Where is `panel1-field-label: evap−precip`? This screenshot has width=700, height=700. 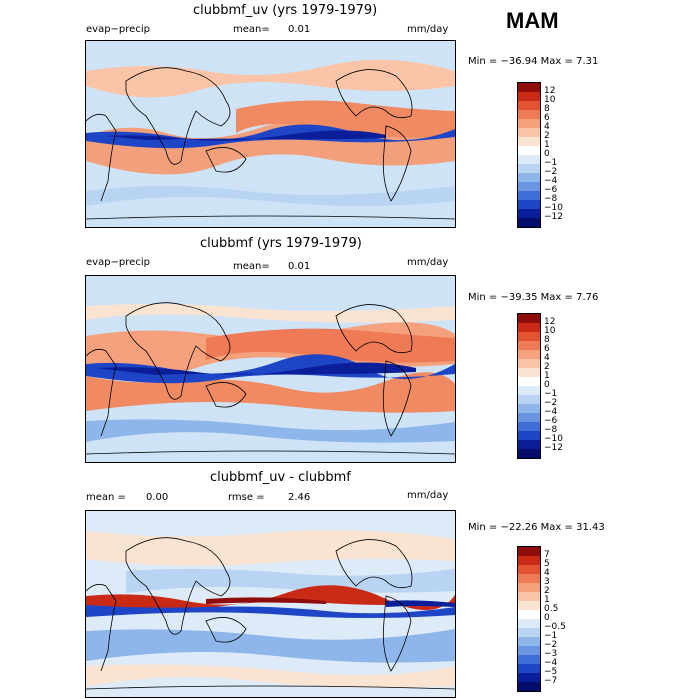
panel1-field-label: evap−precip is located at coordinates (118, 29).